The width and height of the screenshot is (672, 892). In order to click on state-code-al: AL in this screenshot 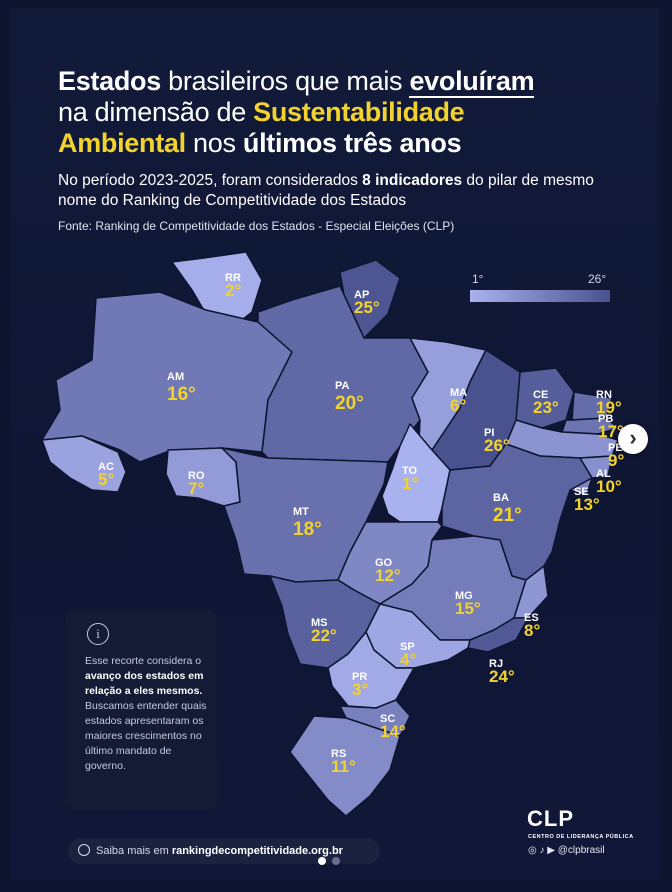, I will do `click(603, 474)`.